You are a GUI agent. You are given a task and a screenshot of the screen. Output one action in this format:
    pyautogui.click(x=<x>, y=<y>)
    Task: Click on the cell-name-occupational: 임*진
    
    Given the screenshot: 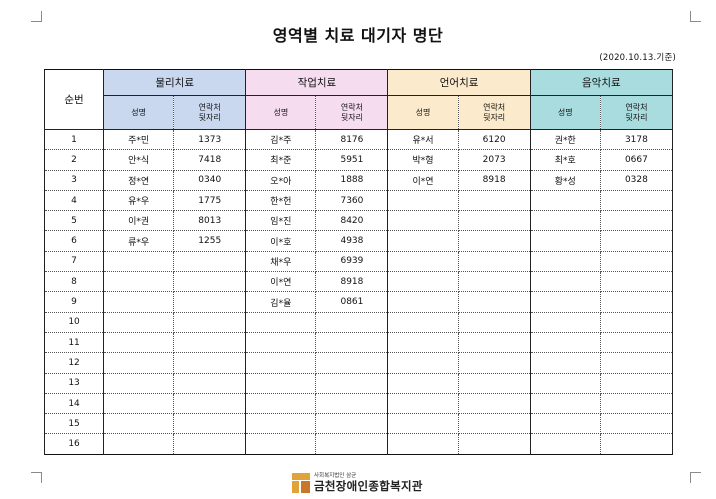 What is the action you would take?
    pyautogui.click(x=281, y=221)
    